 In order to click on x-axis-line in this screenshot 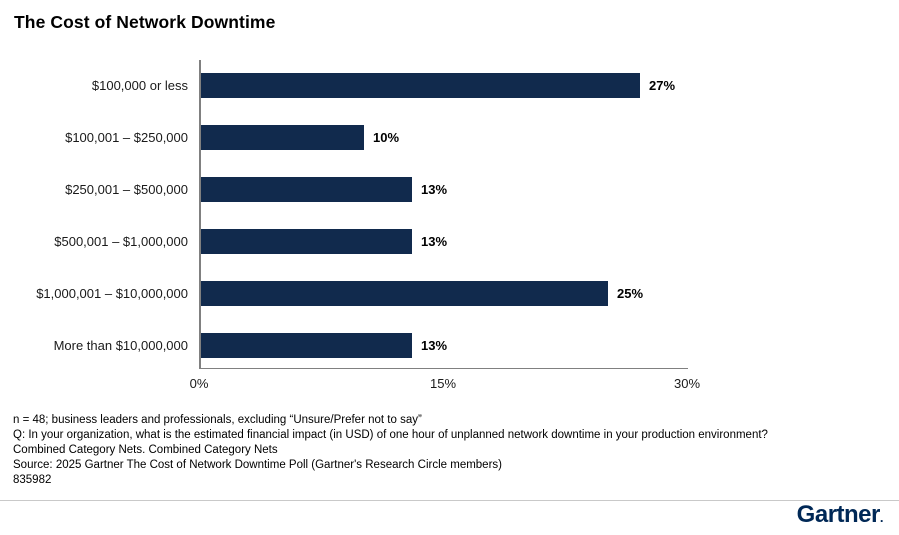, I will do `click(443, 368)`.